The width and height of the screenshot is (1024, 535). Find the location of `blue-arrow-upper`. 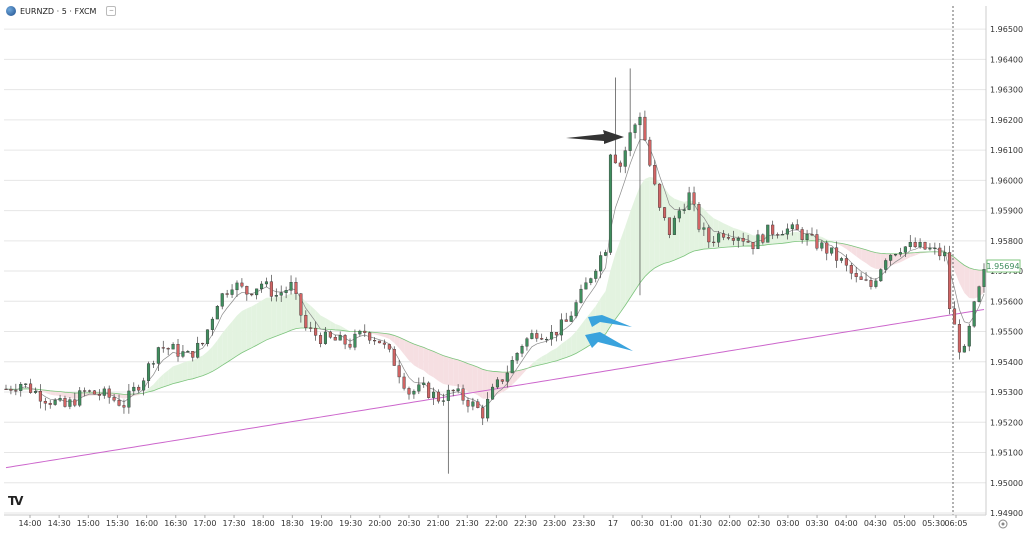

blue-arrow-upper is located at coordinates (610, 321).